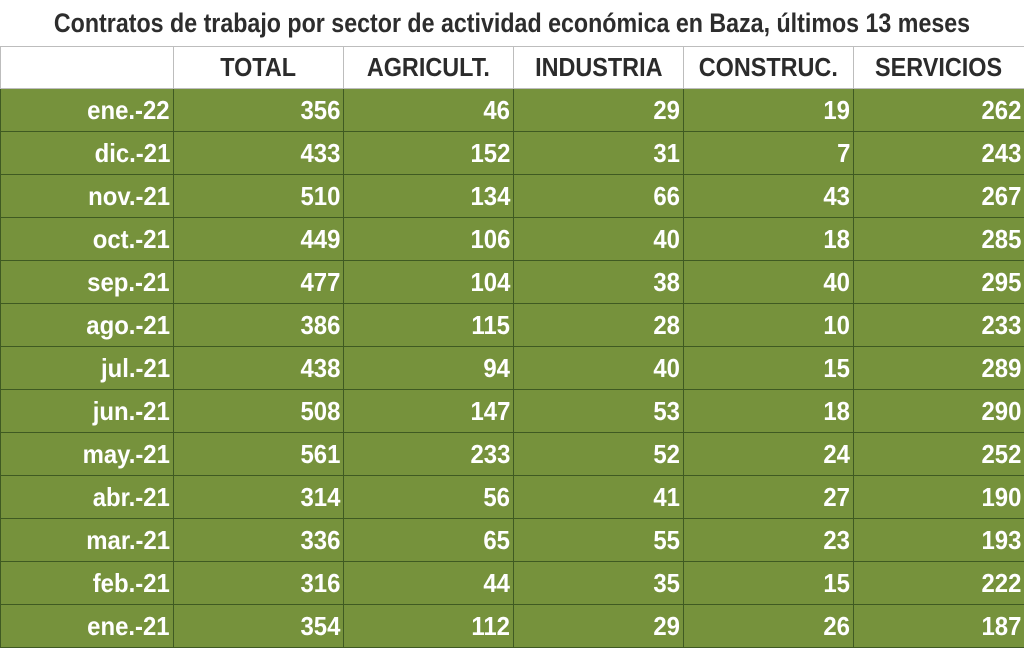  Describe the element at coordinates (258, 239) in the screenshot. I see `cell-total: 449` at that location.